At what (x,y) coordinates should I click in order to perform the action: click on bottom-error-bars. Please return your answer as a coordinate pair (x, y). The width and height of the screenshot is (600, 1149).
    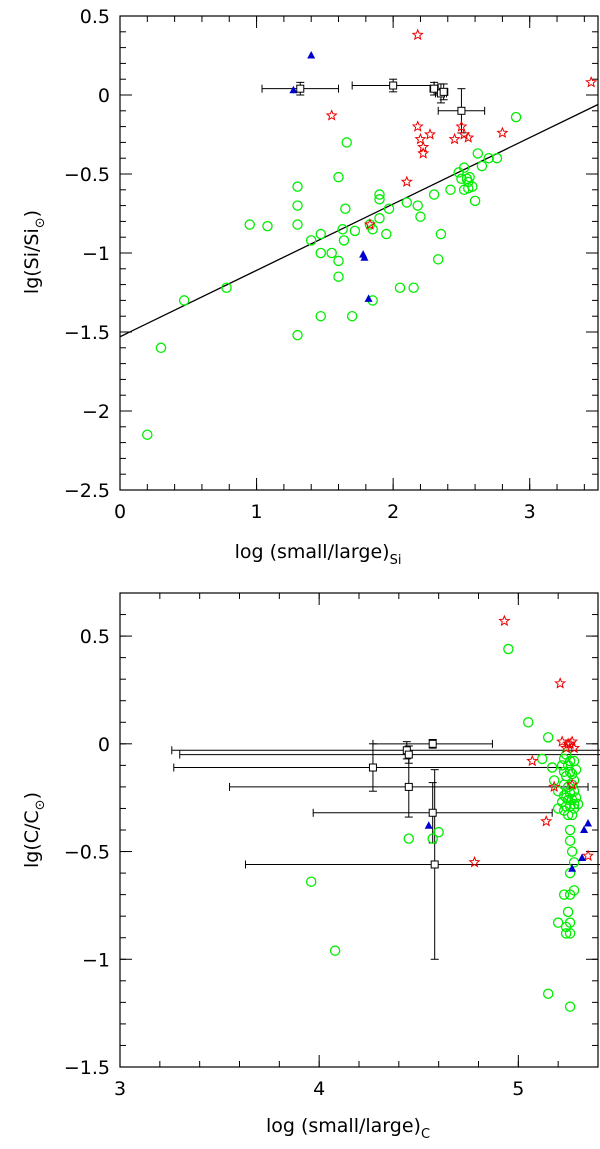
    Looking at the image, I should click on (385, 849).